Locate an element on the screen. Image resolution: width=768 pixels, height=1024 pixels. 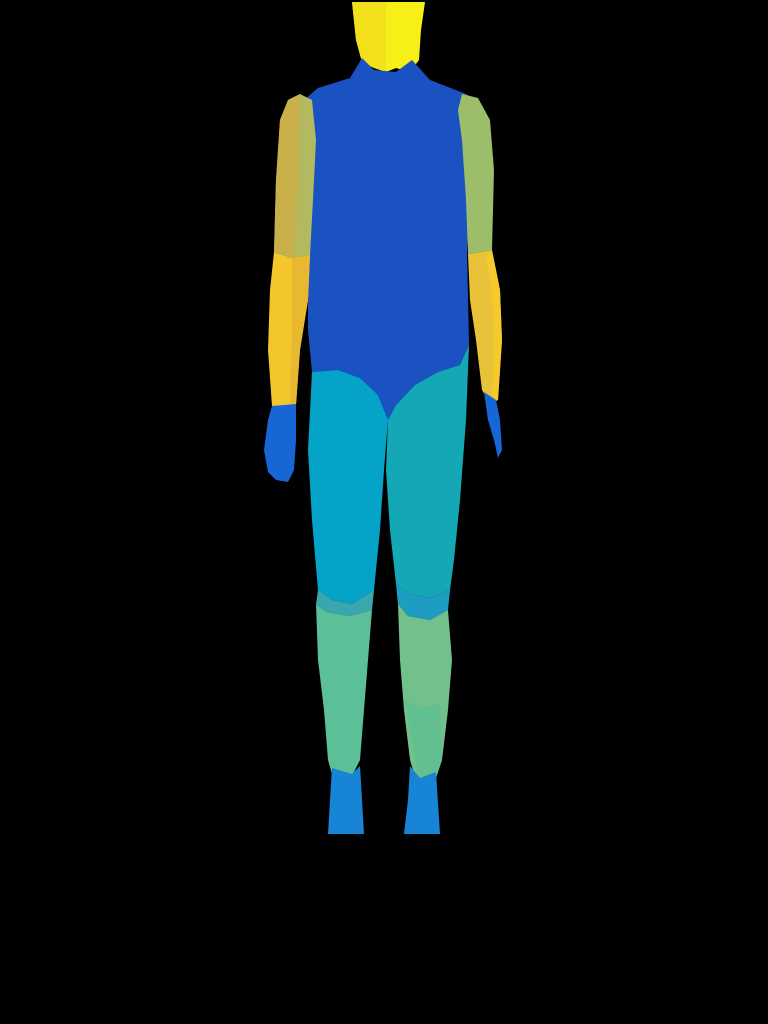
foot-left-of-image is located at coordinates (346, 800).